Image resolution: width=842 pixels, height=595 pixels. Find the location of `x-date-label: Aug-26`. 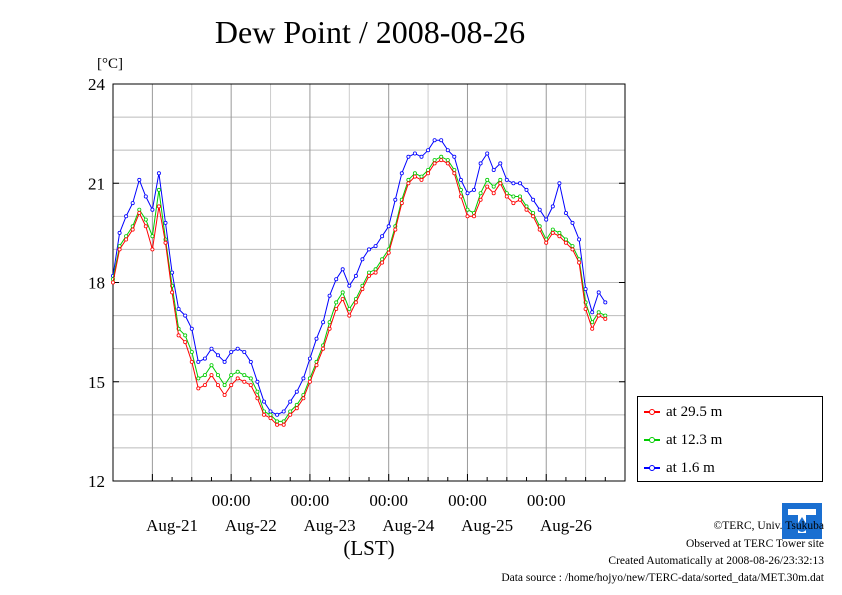

x-date-label: Aug-26 is located at coordinates (566, 525).